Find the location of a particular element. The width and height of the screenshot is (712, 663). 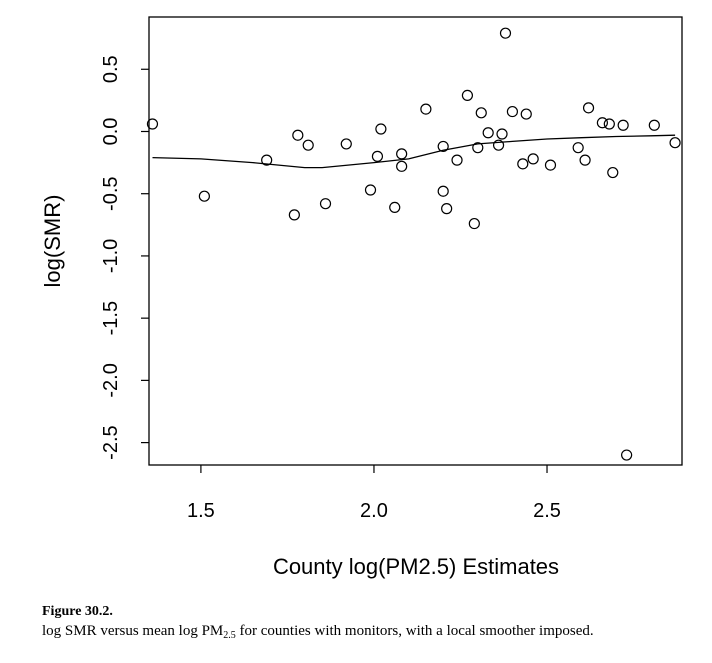

y-tick-label: -1.0 is located at coordinates (111, 256).